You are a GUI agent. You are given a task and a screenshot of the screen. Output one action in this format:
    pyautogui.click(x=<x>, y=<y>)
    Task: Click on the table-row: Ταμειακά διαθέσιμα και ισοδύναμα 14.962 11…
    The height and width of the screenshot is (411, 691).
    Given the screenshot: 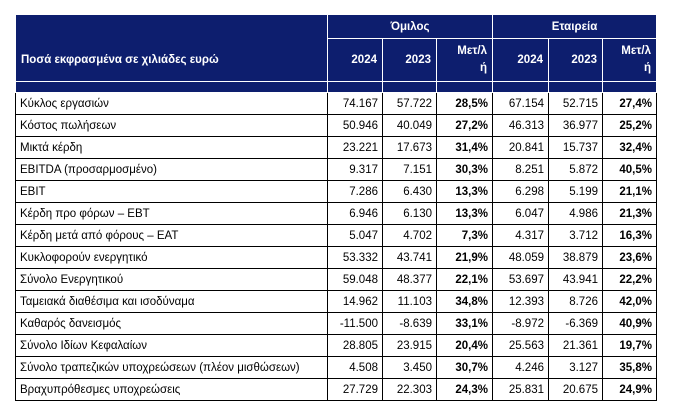 What is the action you would take?
    pyautogui.click(x=336, y=301)
    